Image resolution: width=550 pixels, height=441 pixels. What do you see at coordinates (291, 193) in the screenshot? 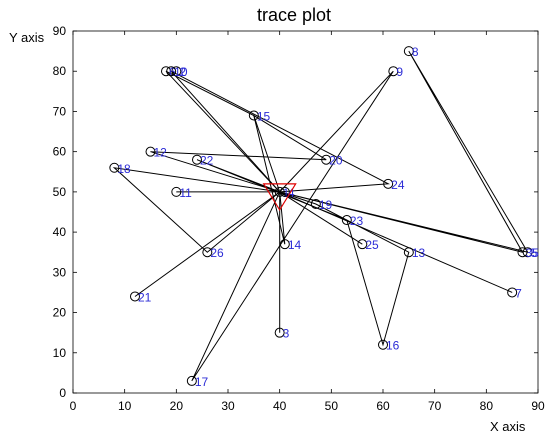
I see `point-label: 4` at bounding box center [291, 193].